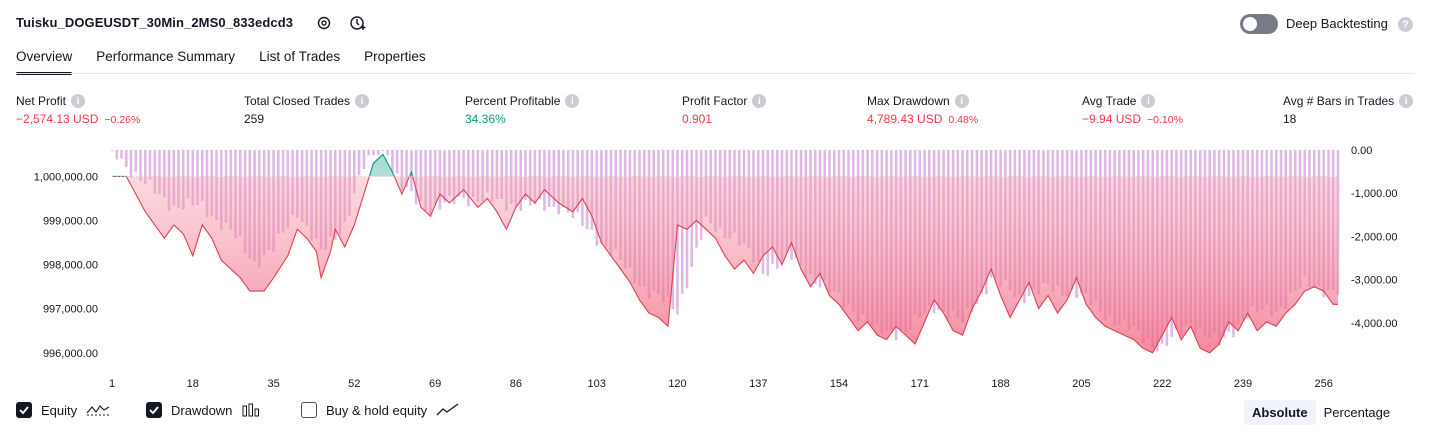 The width and height of the screenshot is (1431, 438). I want to click on equity-checkbox, so click(24, 410).